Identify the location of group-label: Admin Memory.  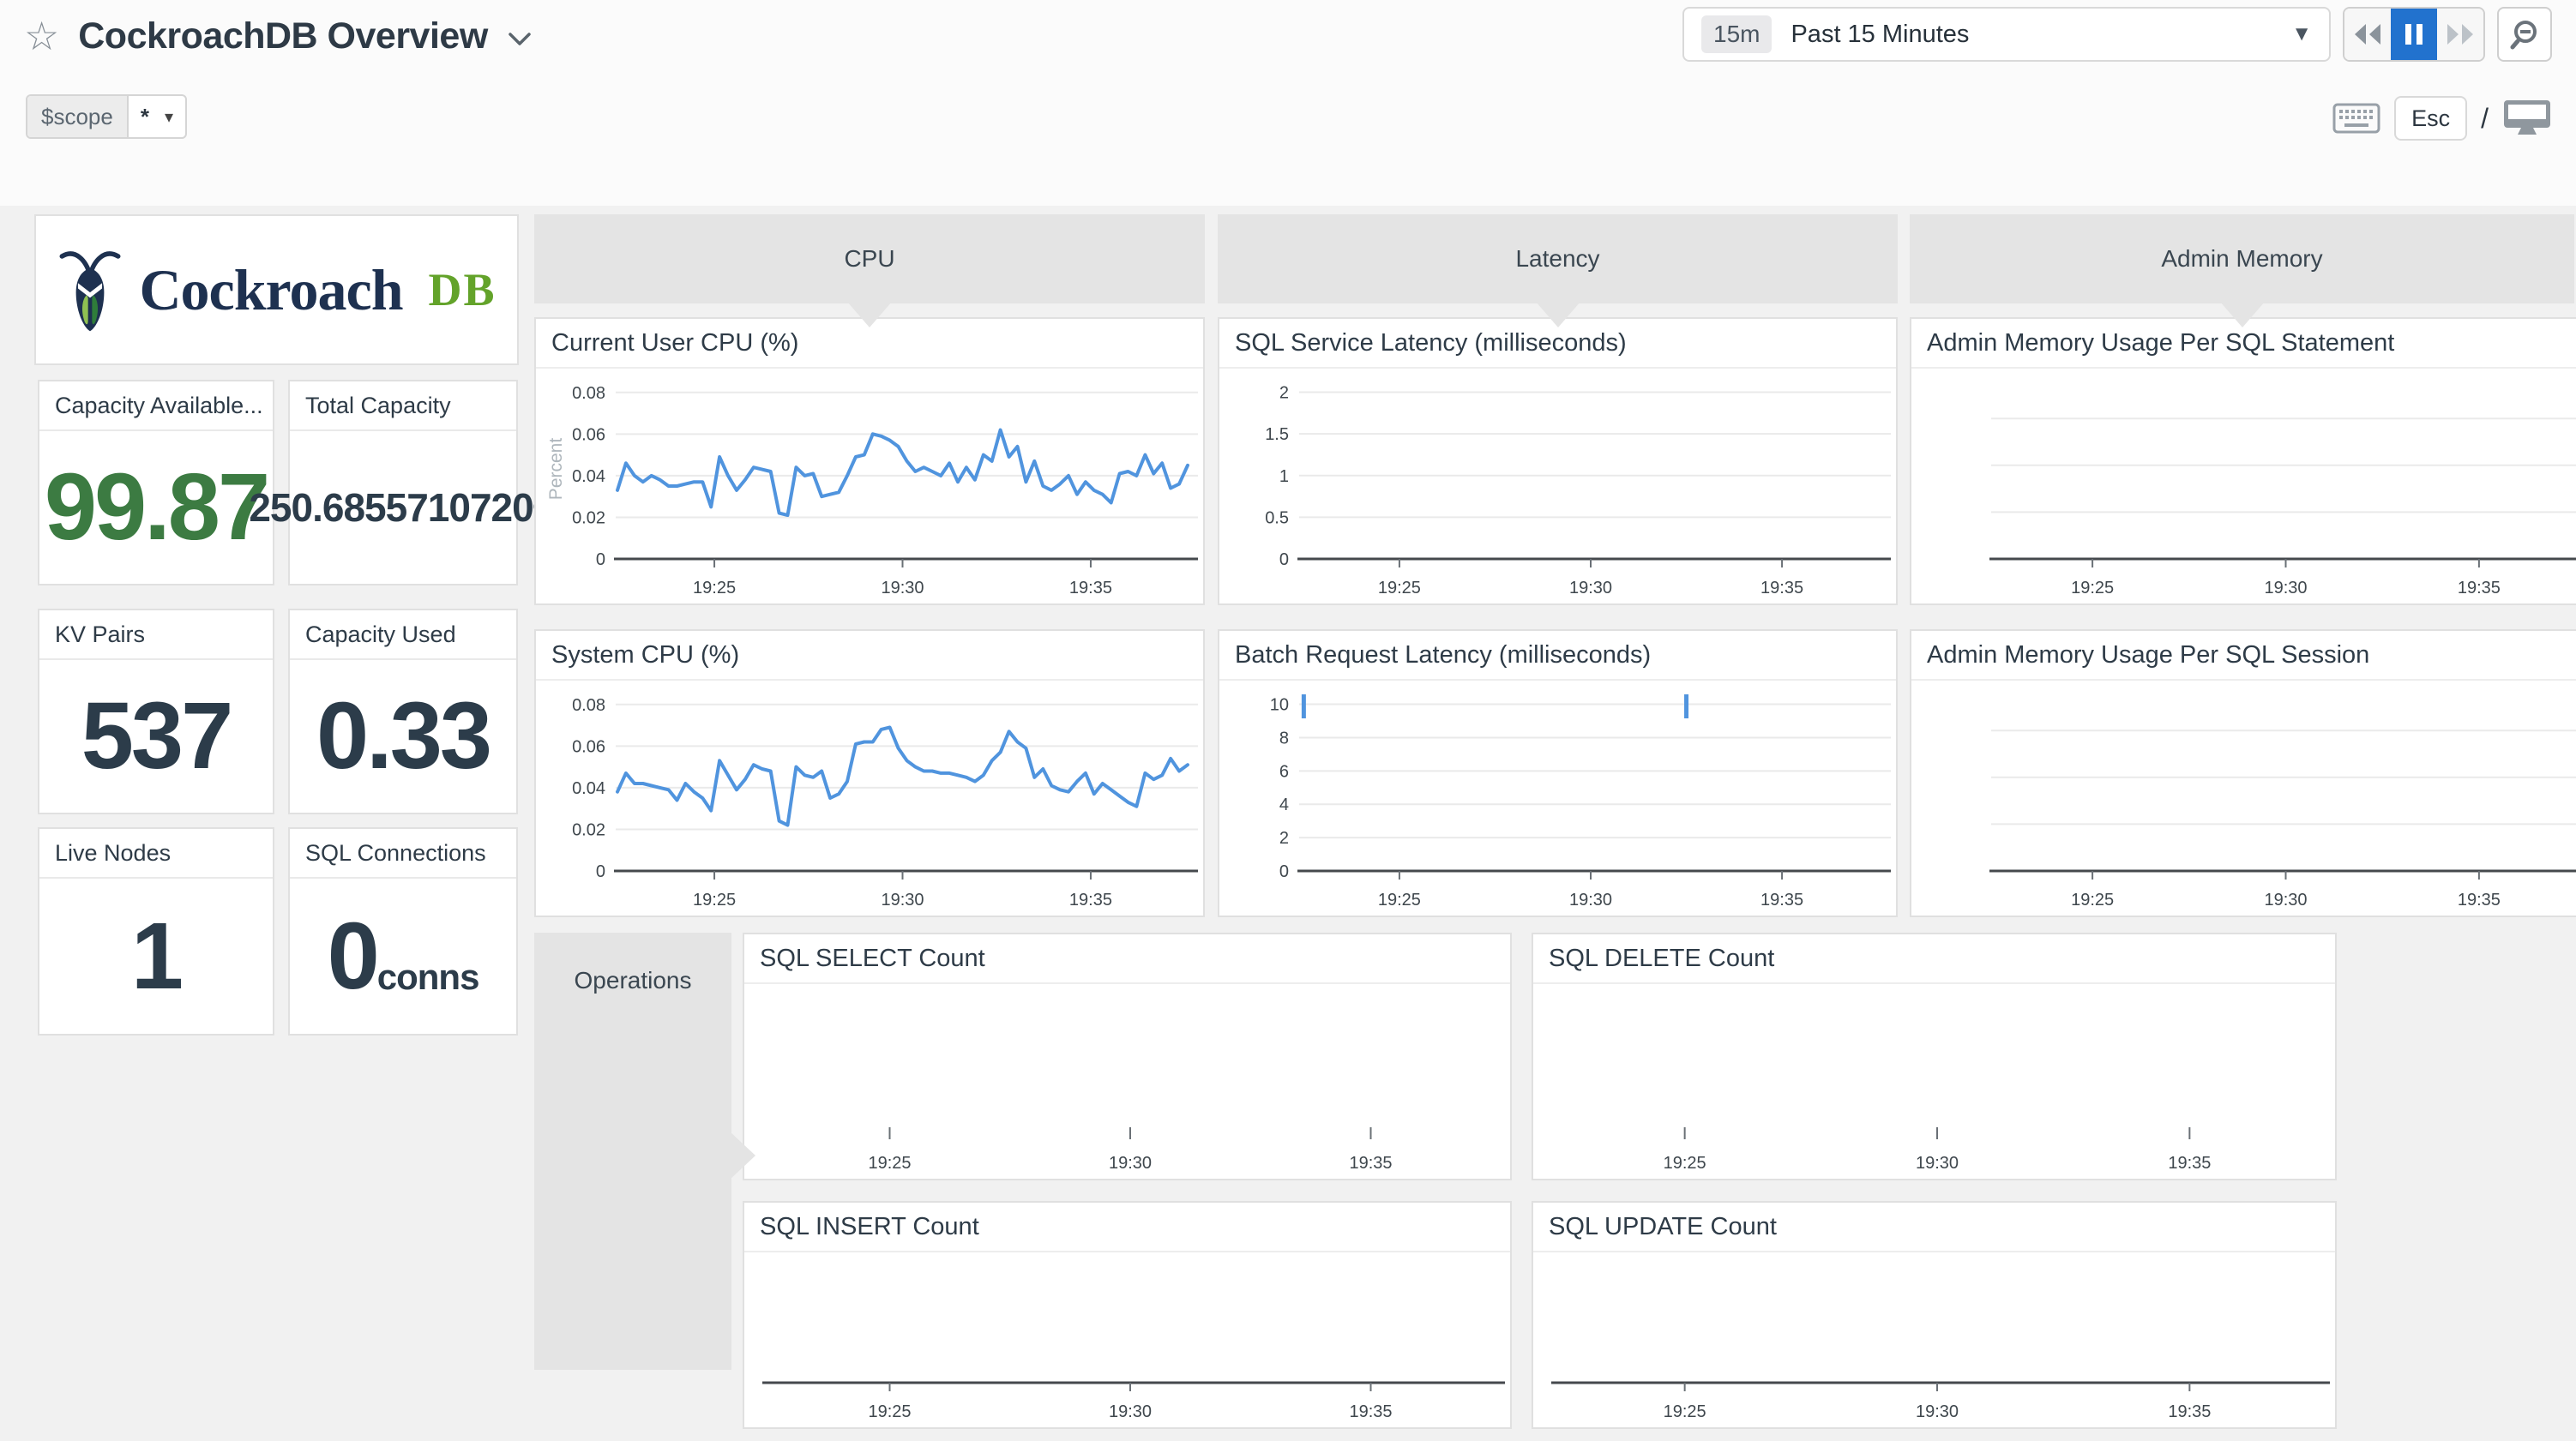
(2242, 258).